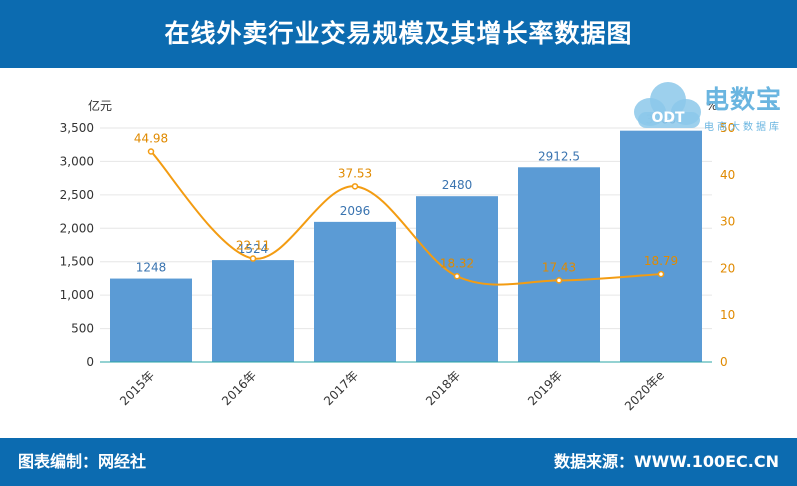 The width and height of the screenshot is (797, 486). What do you see at coordinates (151, 138) in the screenshot?
I see `rate-value-label: 44.98` at bounding box center [151, 138].